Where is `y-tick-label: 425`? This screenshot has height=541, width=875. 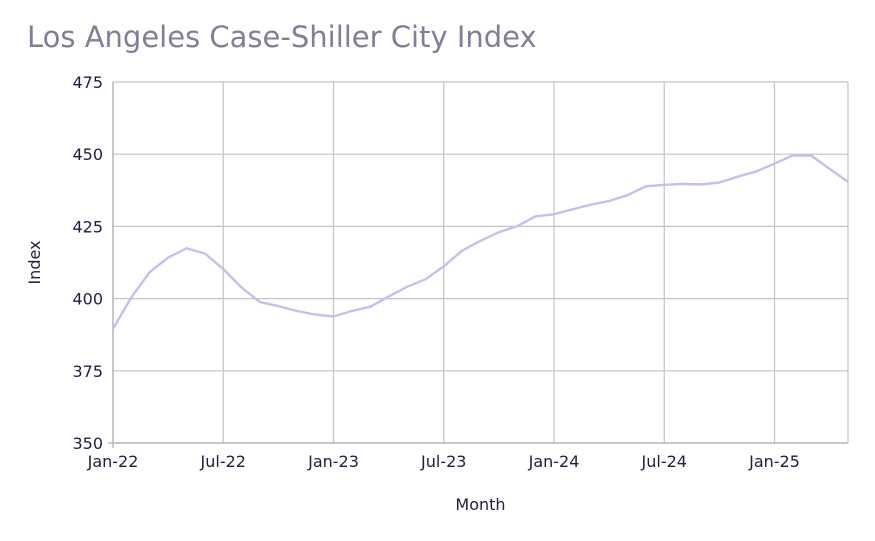
y-tick-label: 425 is located at coordinates (87, 226).